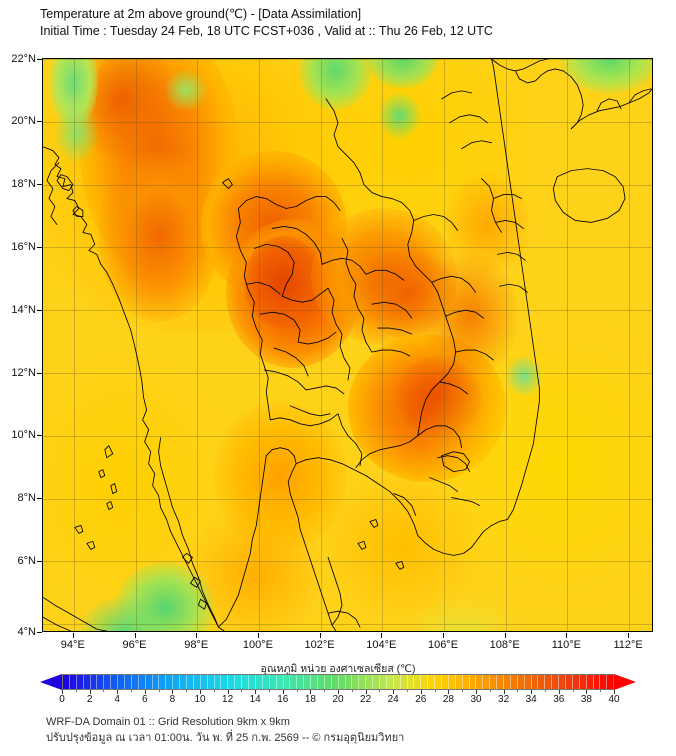  What do you see at coordinates (504, 645) in the screenshot?
I see `x-tick-label: 108°E` at bounding box center [504, 645].